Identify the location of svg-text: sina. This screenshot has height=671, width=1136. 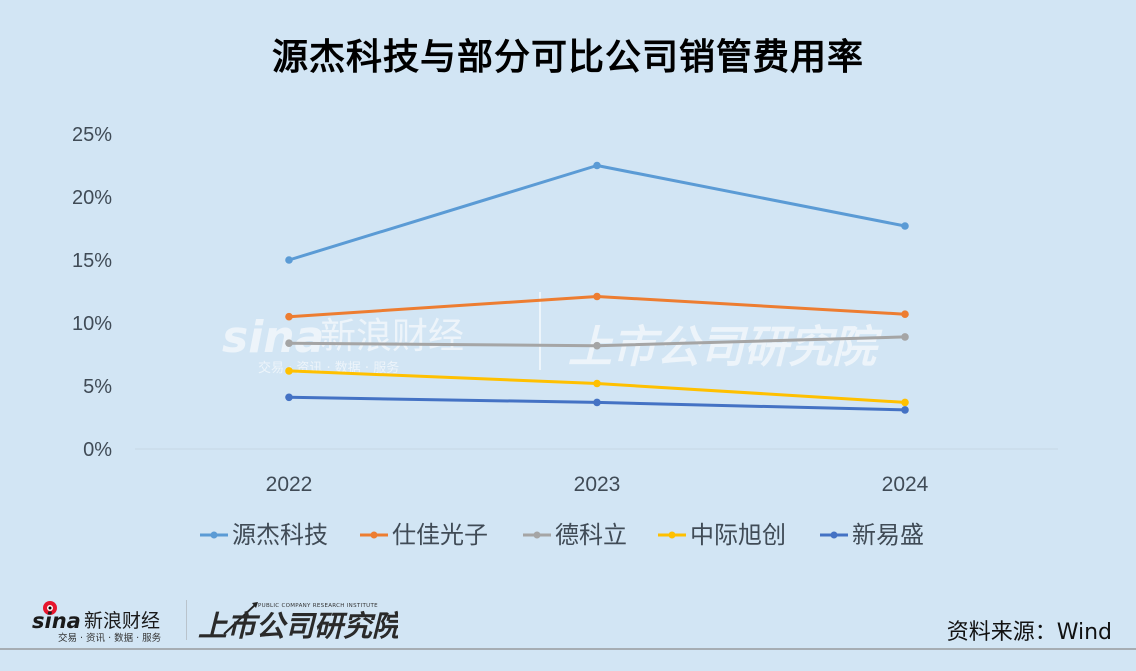
(273, 337).